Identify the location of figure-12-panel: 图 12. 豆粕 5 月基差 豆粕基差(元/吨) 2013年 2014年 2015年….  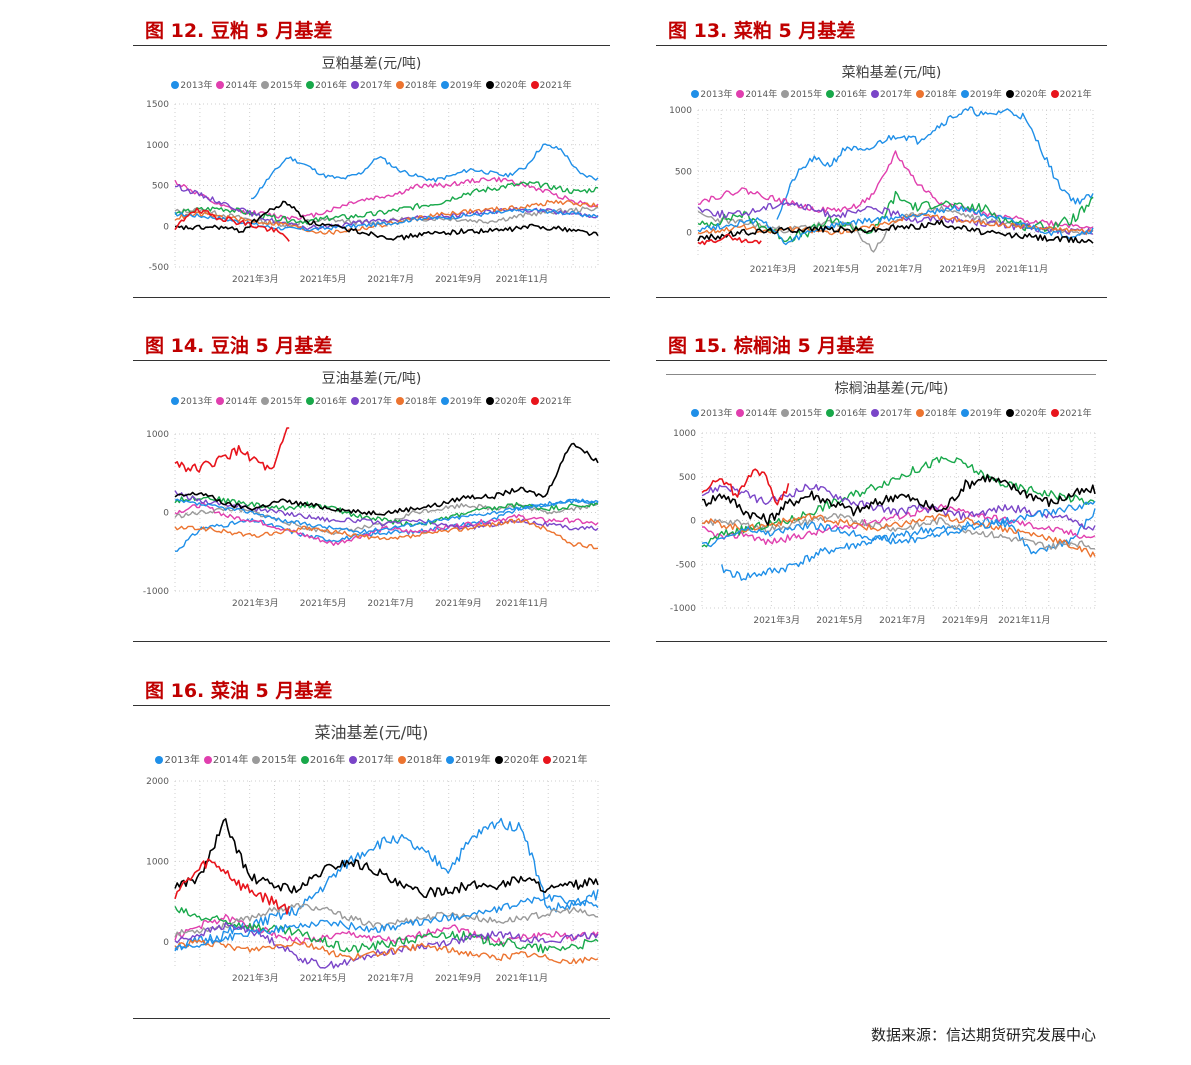
(371, 157).